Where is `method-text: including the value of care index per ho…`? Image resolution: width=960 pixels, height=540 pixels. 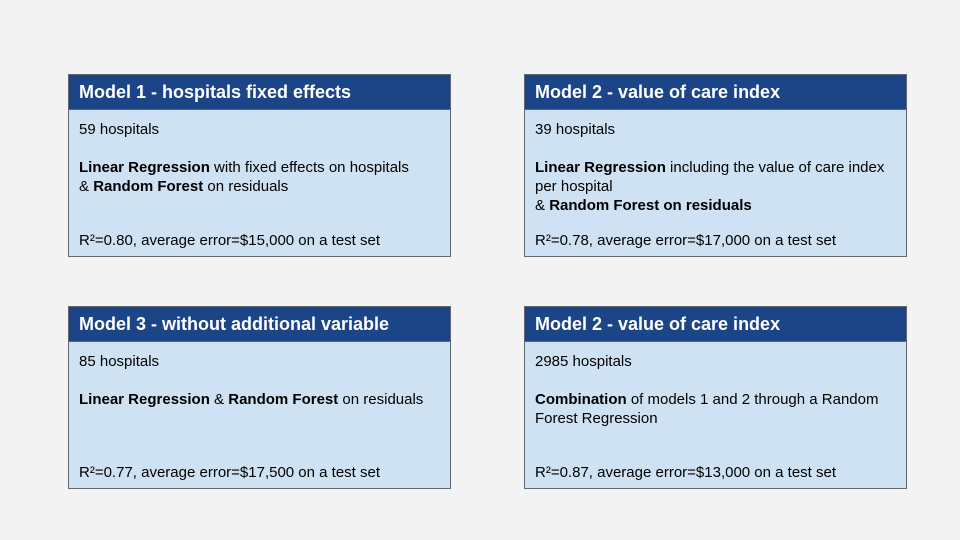
method-text: including the value of care index per ho… is located at coordinates (710, 177).